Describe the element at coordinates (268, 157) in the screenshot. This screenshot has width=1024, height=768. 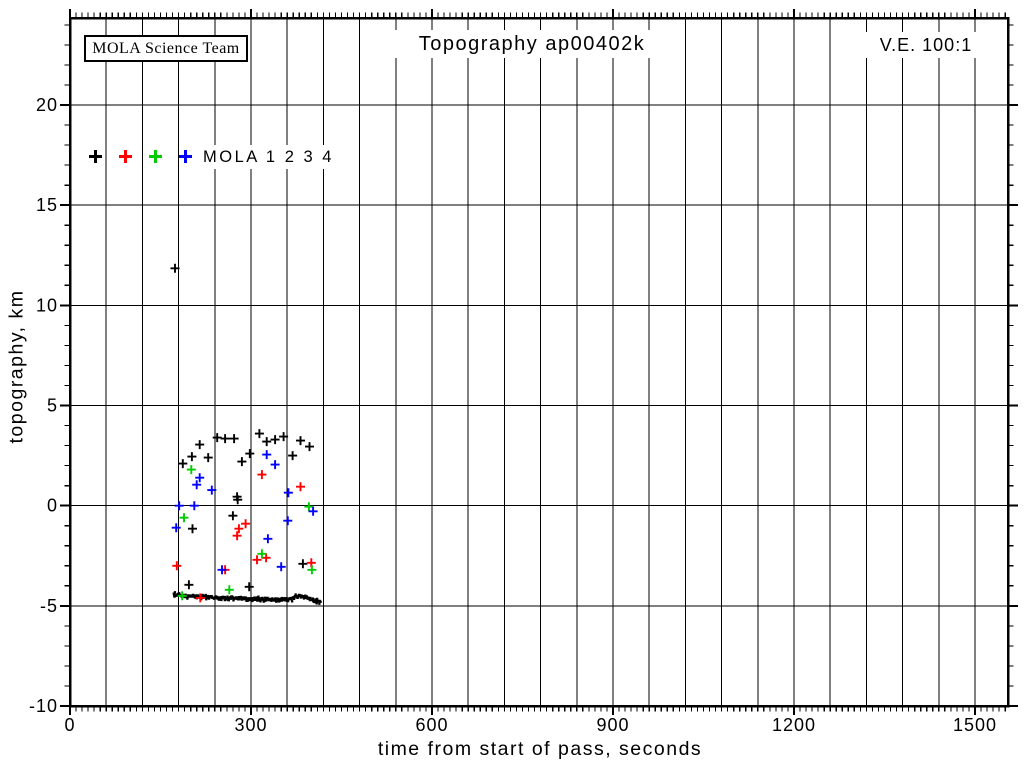
I see `legend-label: MOLA 1 2 3 4` at that location.